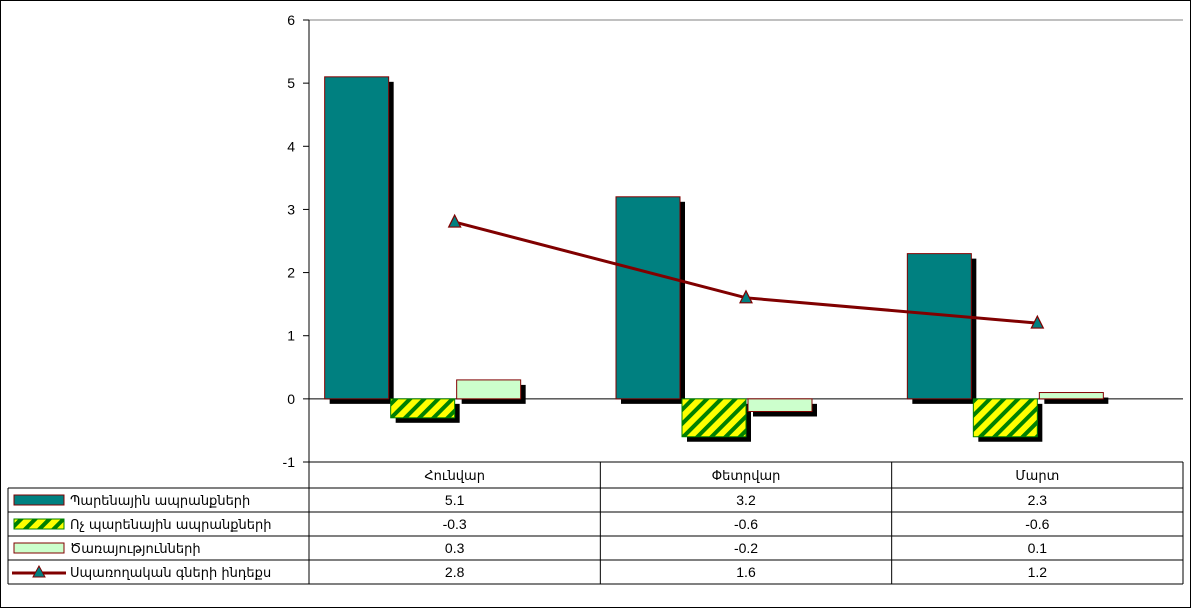 Image resolution: width=1193 pixels, height=610 pixels. I want to click on table-cell: 2.3, so click(1038, 500).